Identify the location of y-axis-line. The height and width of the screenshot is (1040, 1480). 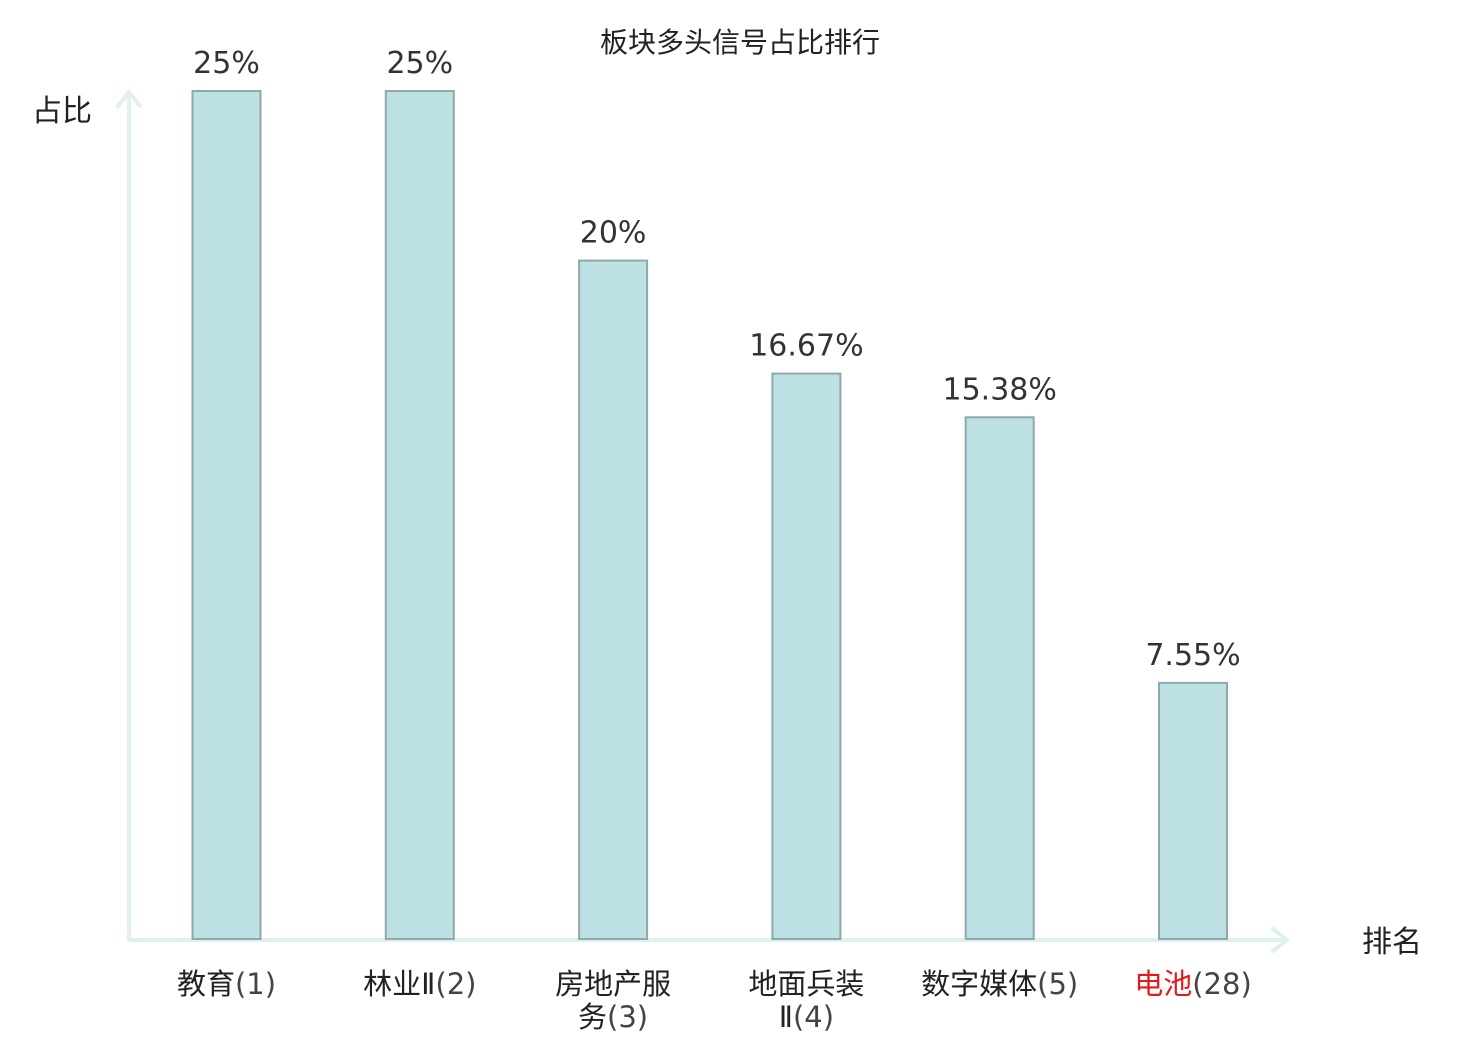
(129, 516).